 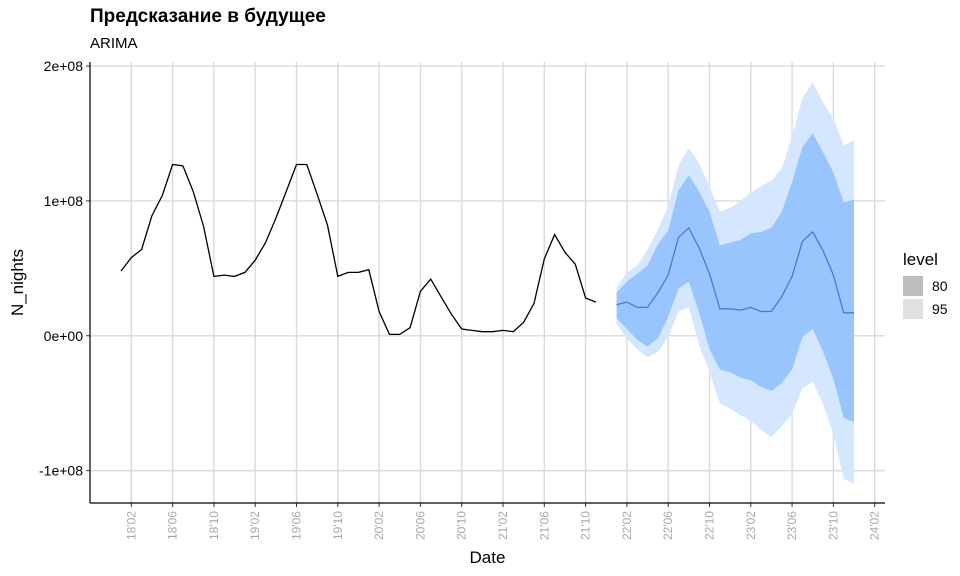 I want to click on chart-subtitle: ARIMA, so click(x=114, y=43).